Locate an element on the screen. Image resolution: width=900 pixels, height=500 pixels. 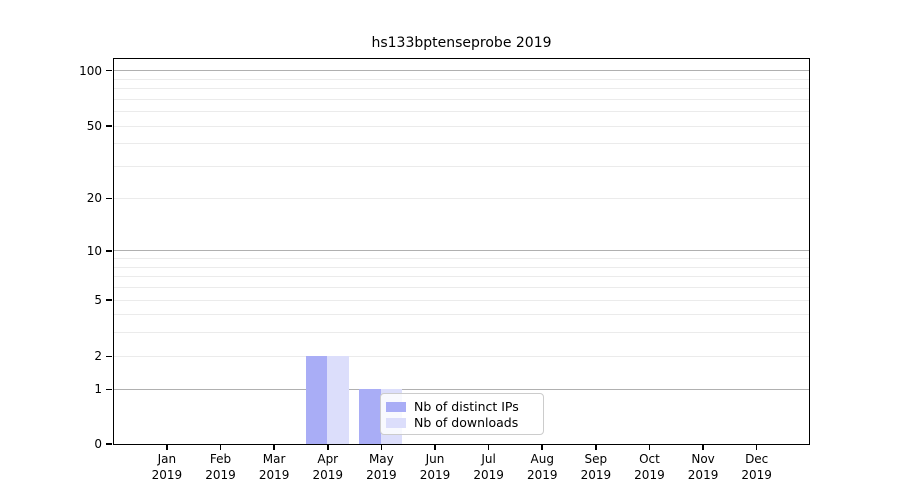
x-axis-tick-label: Apr 2019 is located at coordinates (328, 467).